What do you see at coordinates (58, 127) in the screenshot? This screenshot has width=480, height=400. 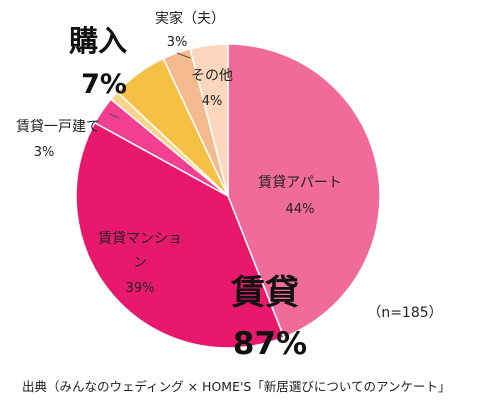 I see `label-ikkodate-name: 賃貸一戸建て` at bounding box center [58, 127].